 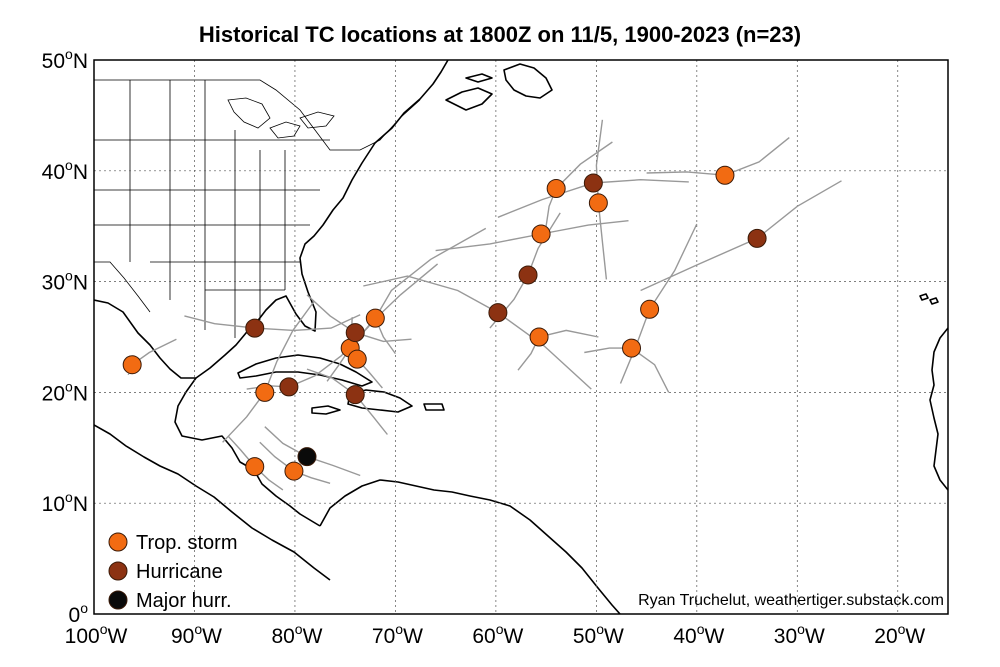 I want to click on y-tick-label-3: 30oN, so click(x=65, y=281).